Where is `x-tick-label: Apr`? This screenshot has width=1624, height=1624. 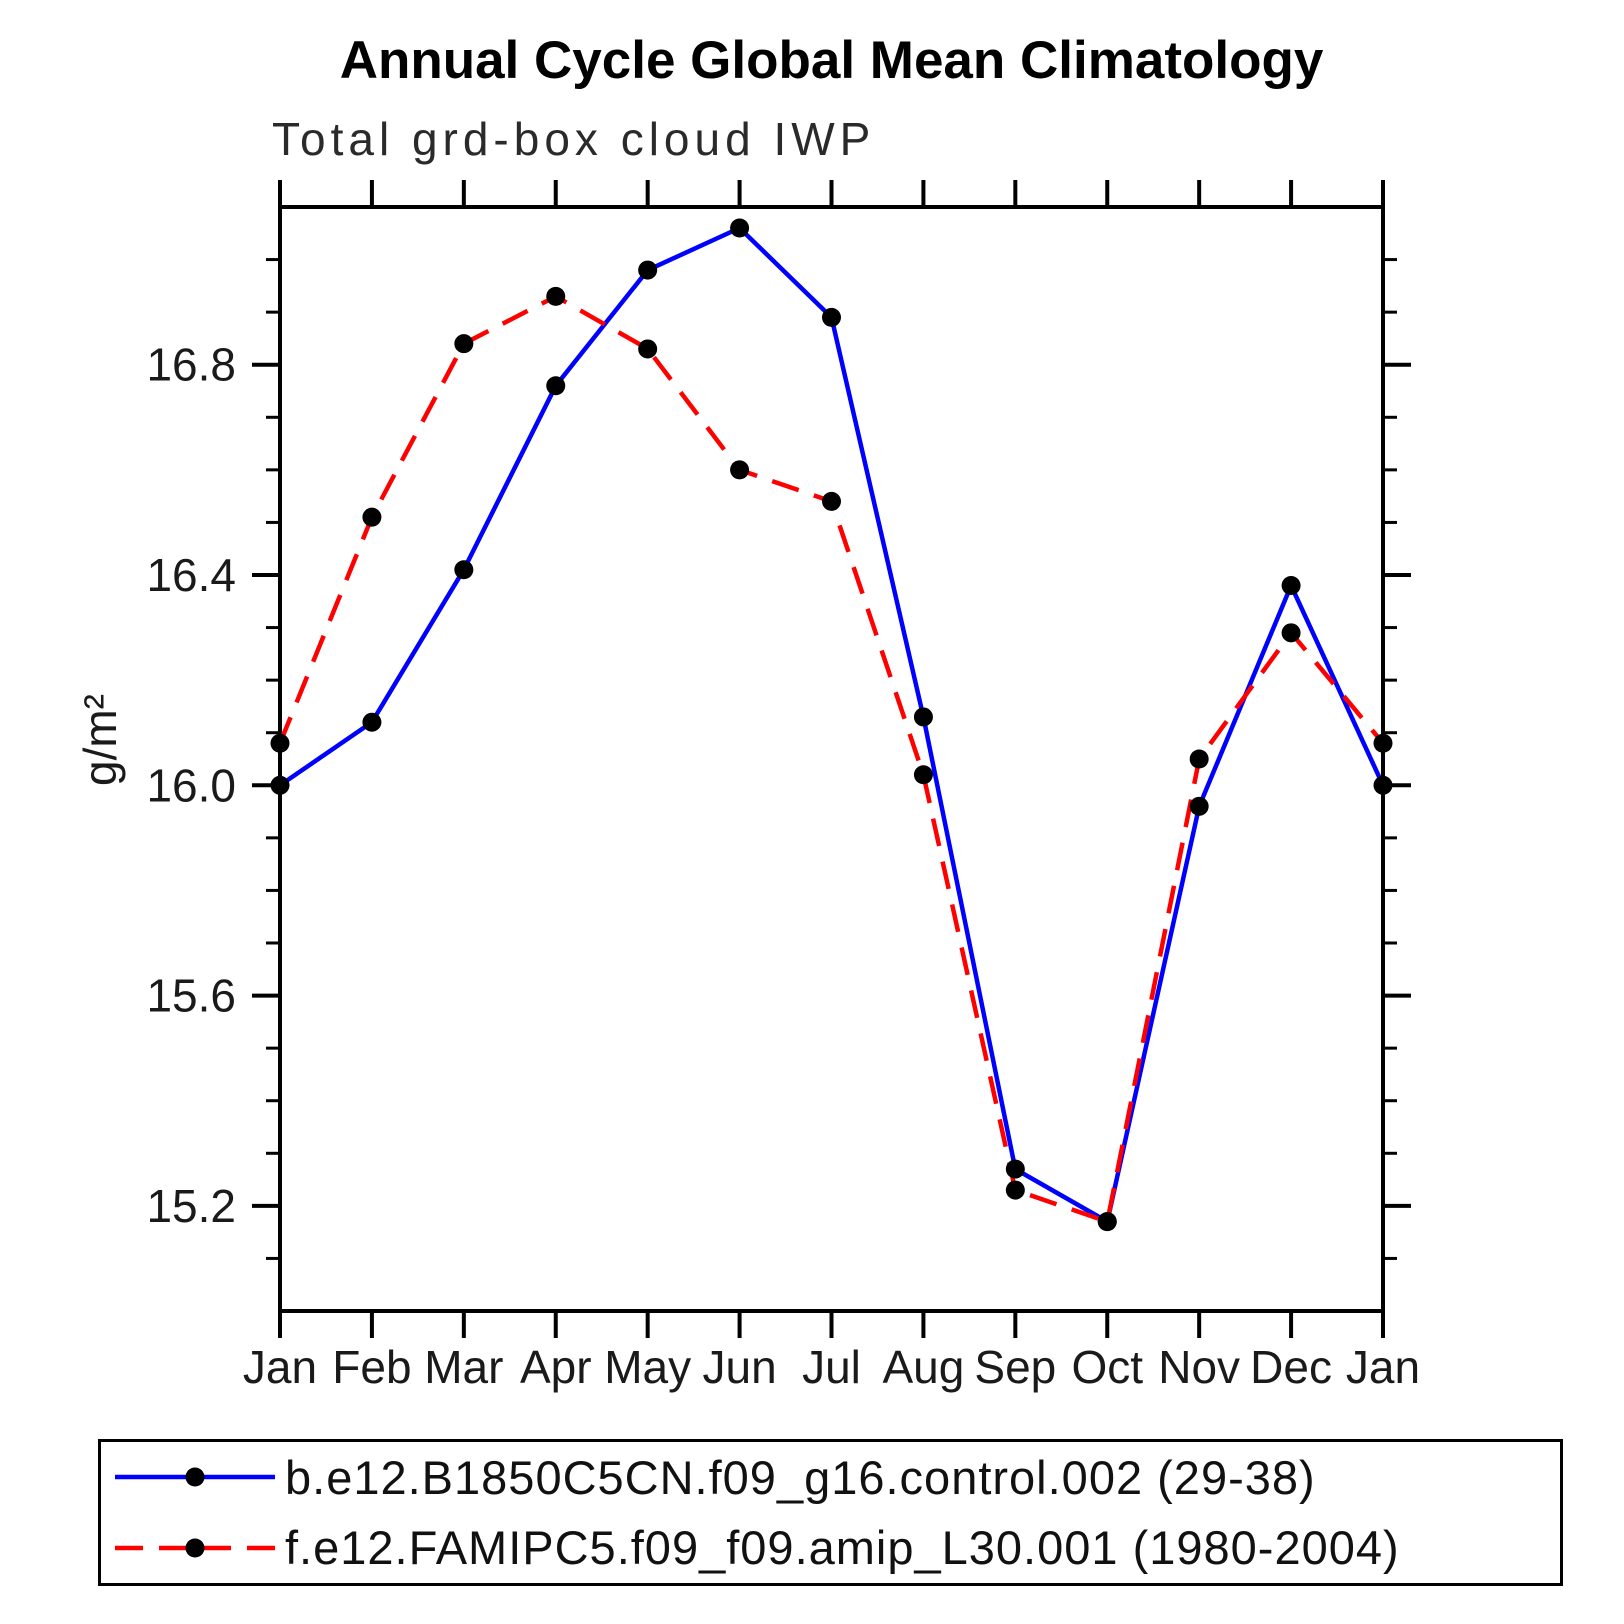 x-tick-label: Apr is located at coordinates (556, 1367).